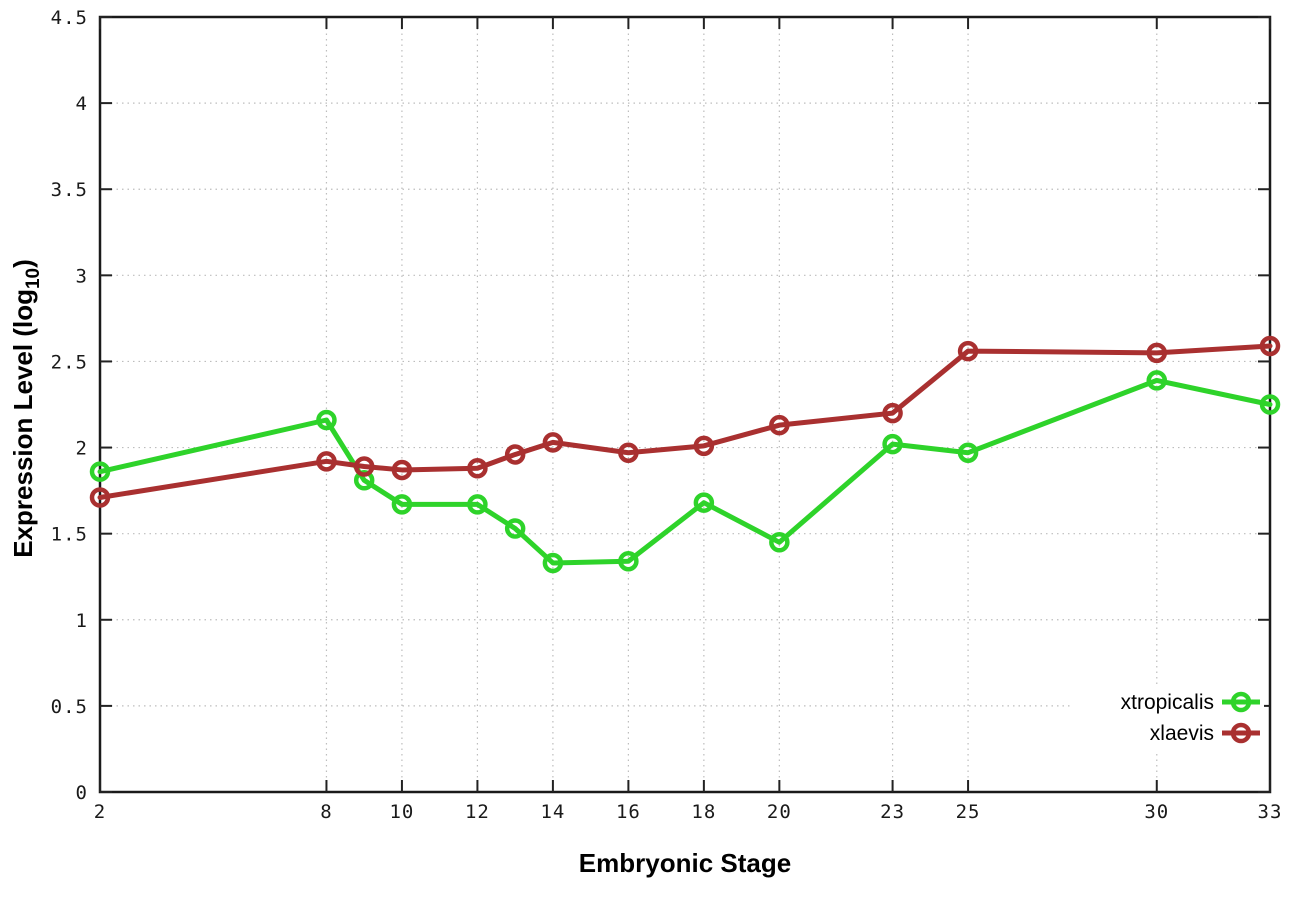 The height and width of the screenshot is (907, 1296). Describe the element at coordinates (1270, 812) in the screenshot. I see `x-tick-label-33: 33` at that location.